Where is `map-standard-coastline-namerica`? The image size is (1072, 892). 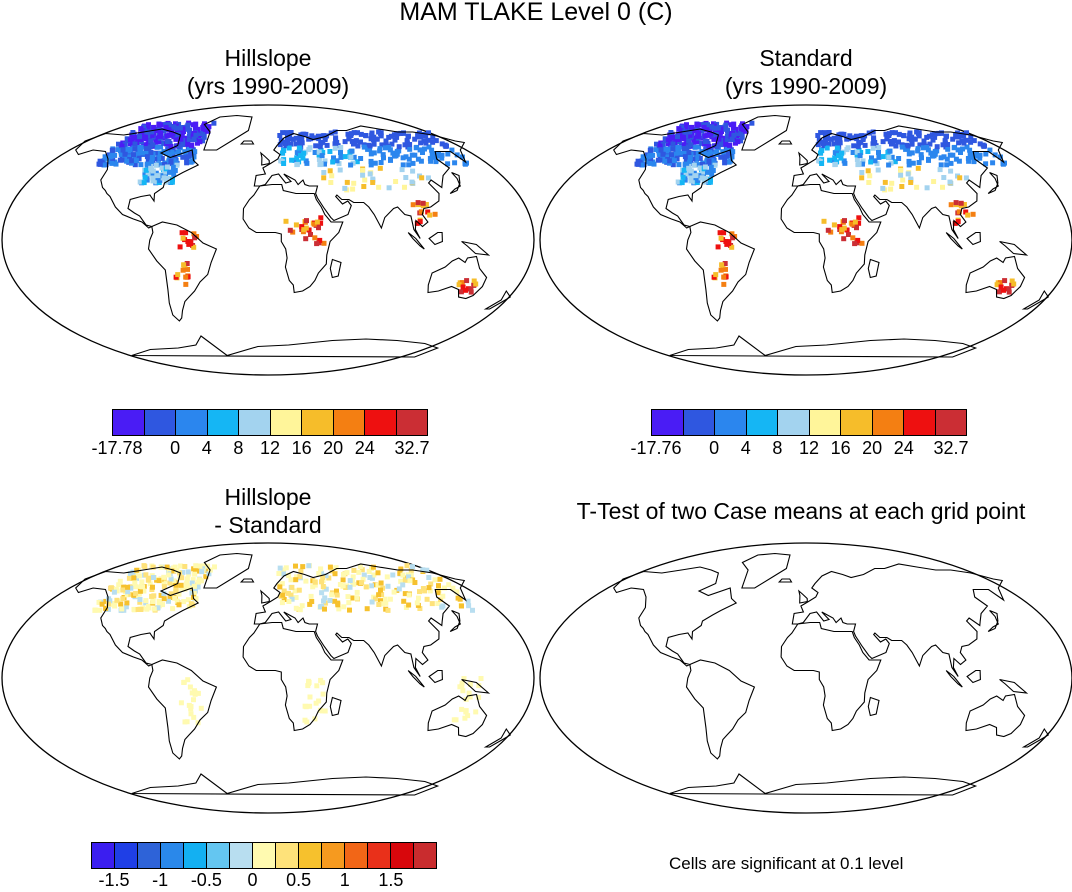
map-standard-coastline-namerica is located at coordinates (675, 178).